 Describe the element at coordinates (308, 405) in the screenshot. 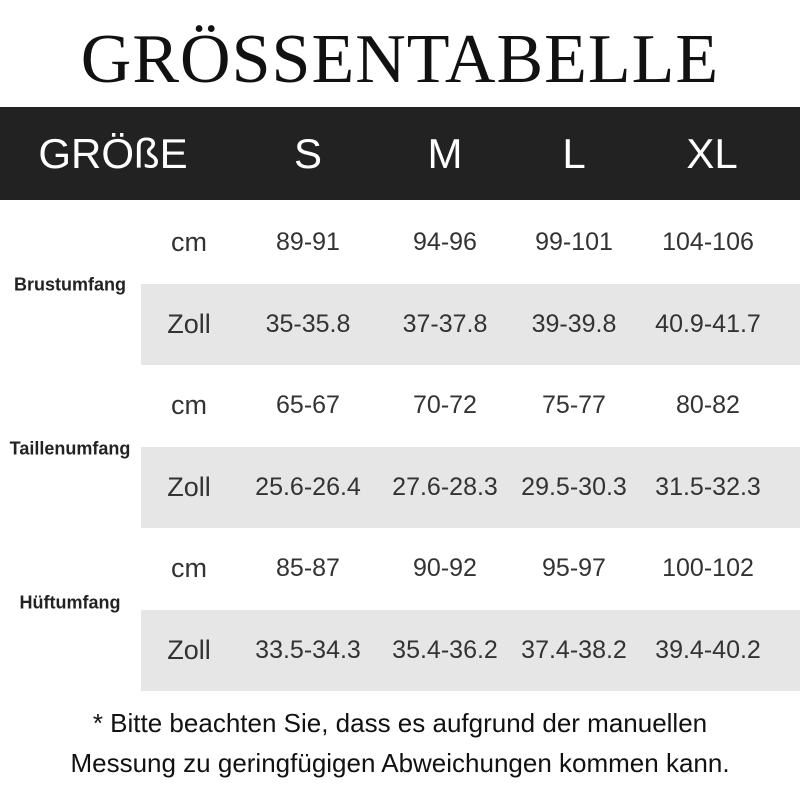

I see `value-cell: 65-67` at that location.